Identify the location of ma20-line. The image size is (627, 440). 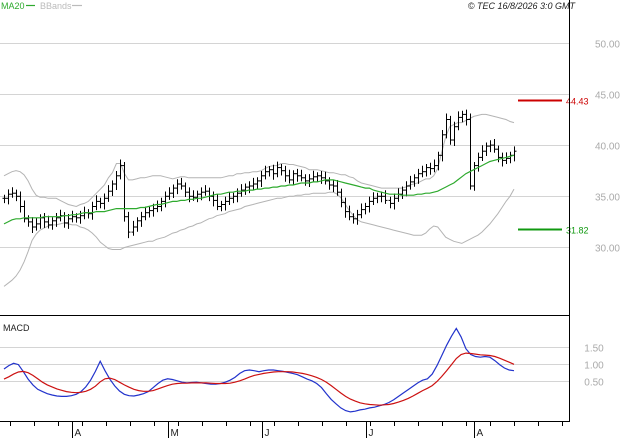
(259, 189).